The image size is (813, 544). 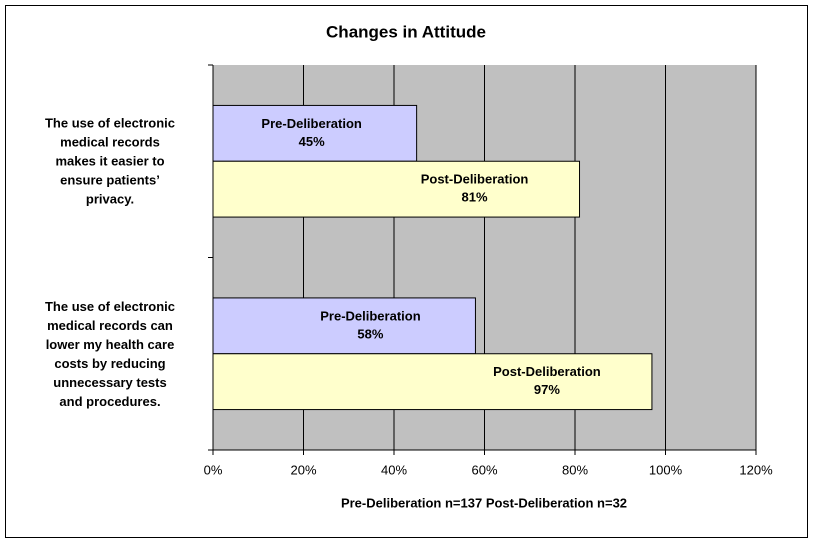 I want to click on x-tick-label: 100%, so click(x=666, y=469).